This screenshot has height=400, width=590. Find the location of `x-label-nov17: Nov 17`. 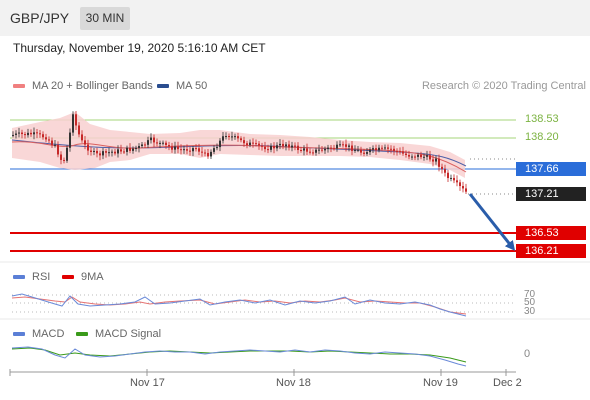

x-label-nov17: Nov 17 is located at coordinates (147, 383).